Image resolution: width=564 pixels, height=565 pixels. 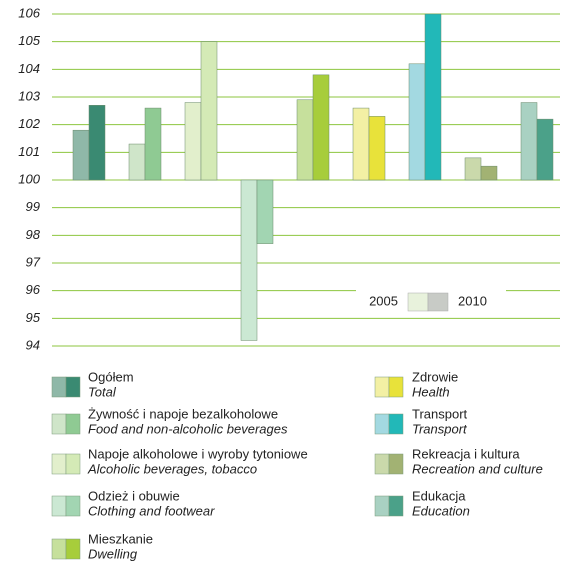 I want to click on legend-category: Napoje alkoholowe i wyroby tytoniowe, so click(x=198, y=453).